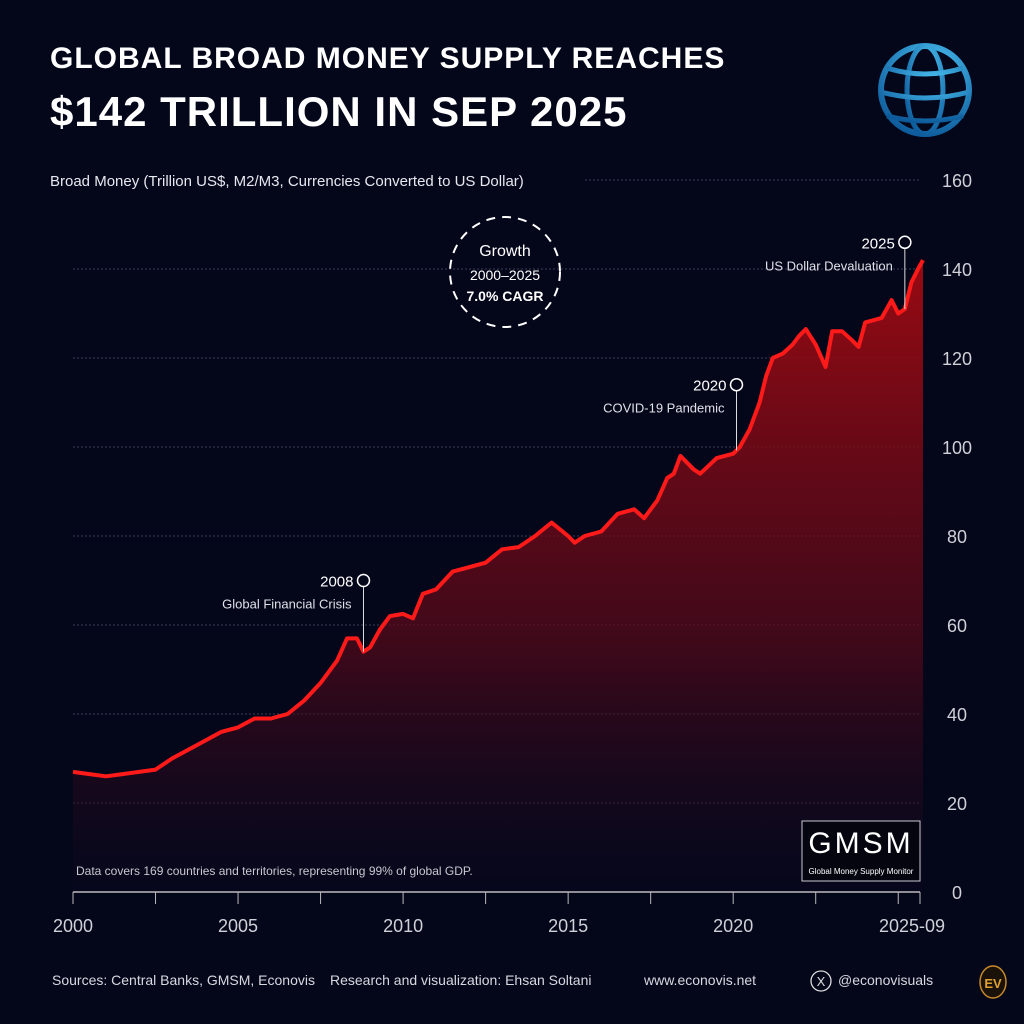  I want to click on annotation-year: 2020, so click(709, 386).